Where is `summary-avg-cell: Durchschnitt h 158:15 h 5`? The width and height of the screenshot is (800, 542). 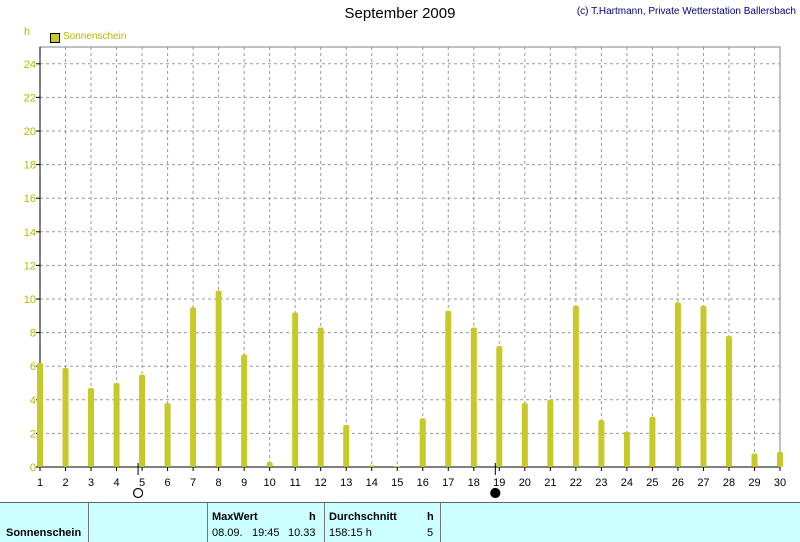 summary-avg-cell: Durchschnitt h 158:15 h 5 is located at coordinates (383, 522).